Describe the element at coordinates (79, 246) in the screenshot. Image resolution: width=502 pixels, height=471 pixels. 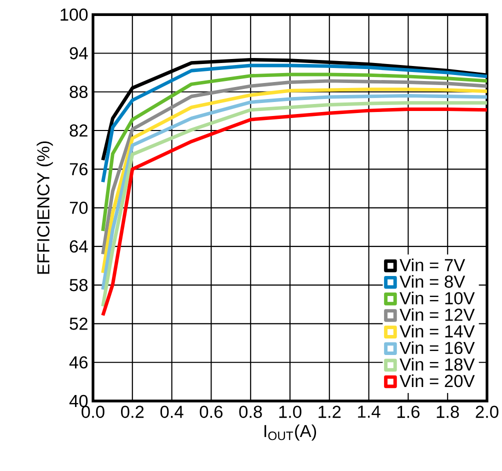
I see `y-tick-label: 64` at that location.